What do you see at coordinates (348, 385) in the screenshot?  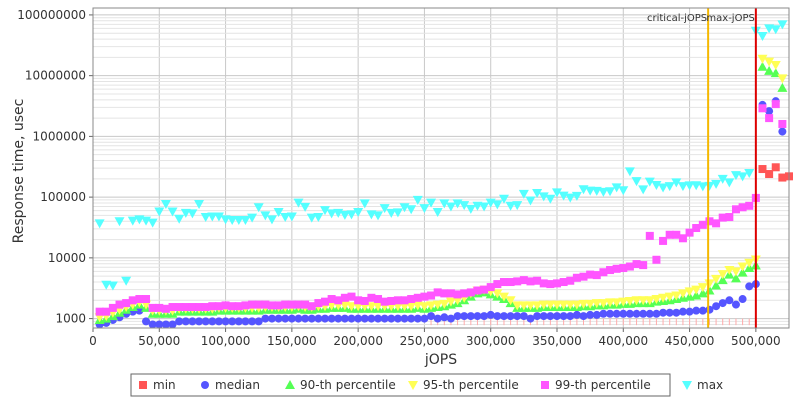 I see `legend-label: 90-th percentile` at bounding box center [348, 385].